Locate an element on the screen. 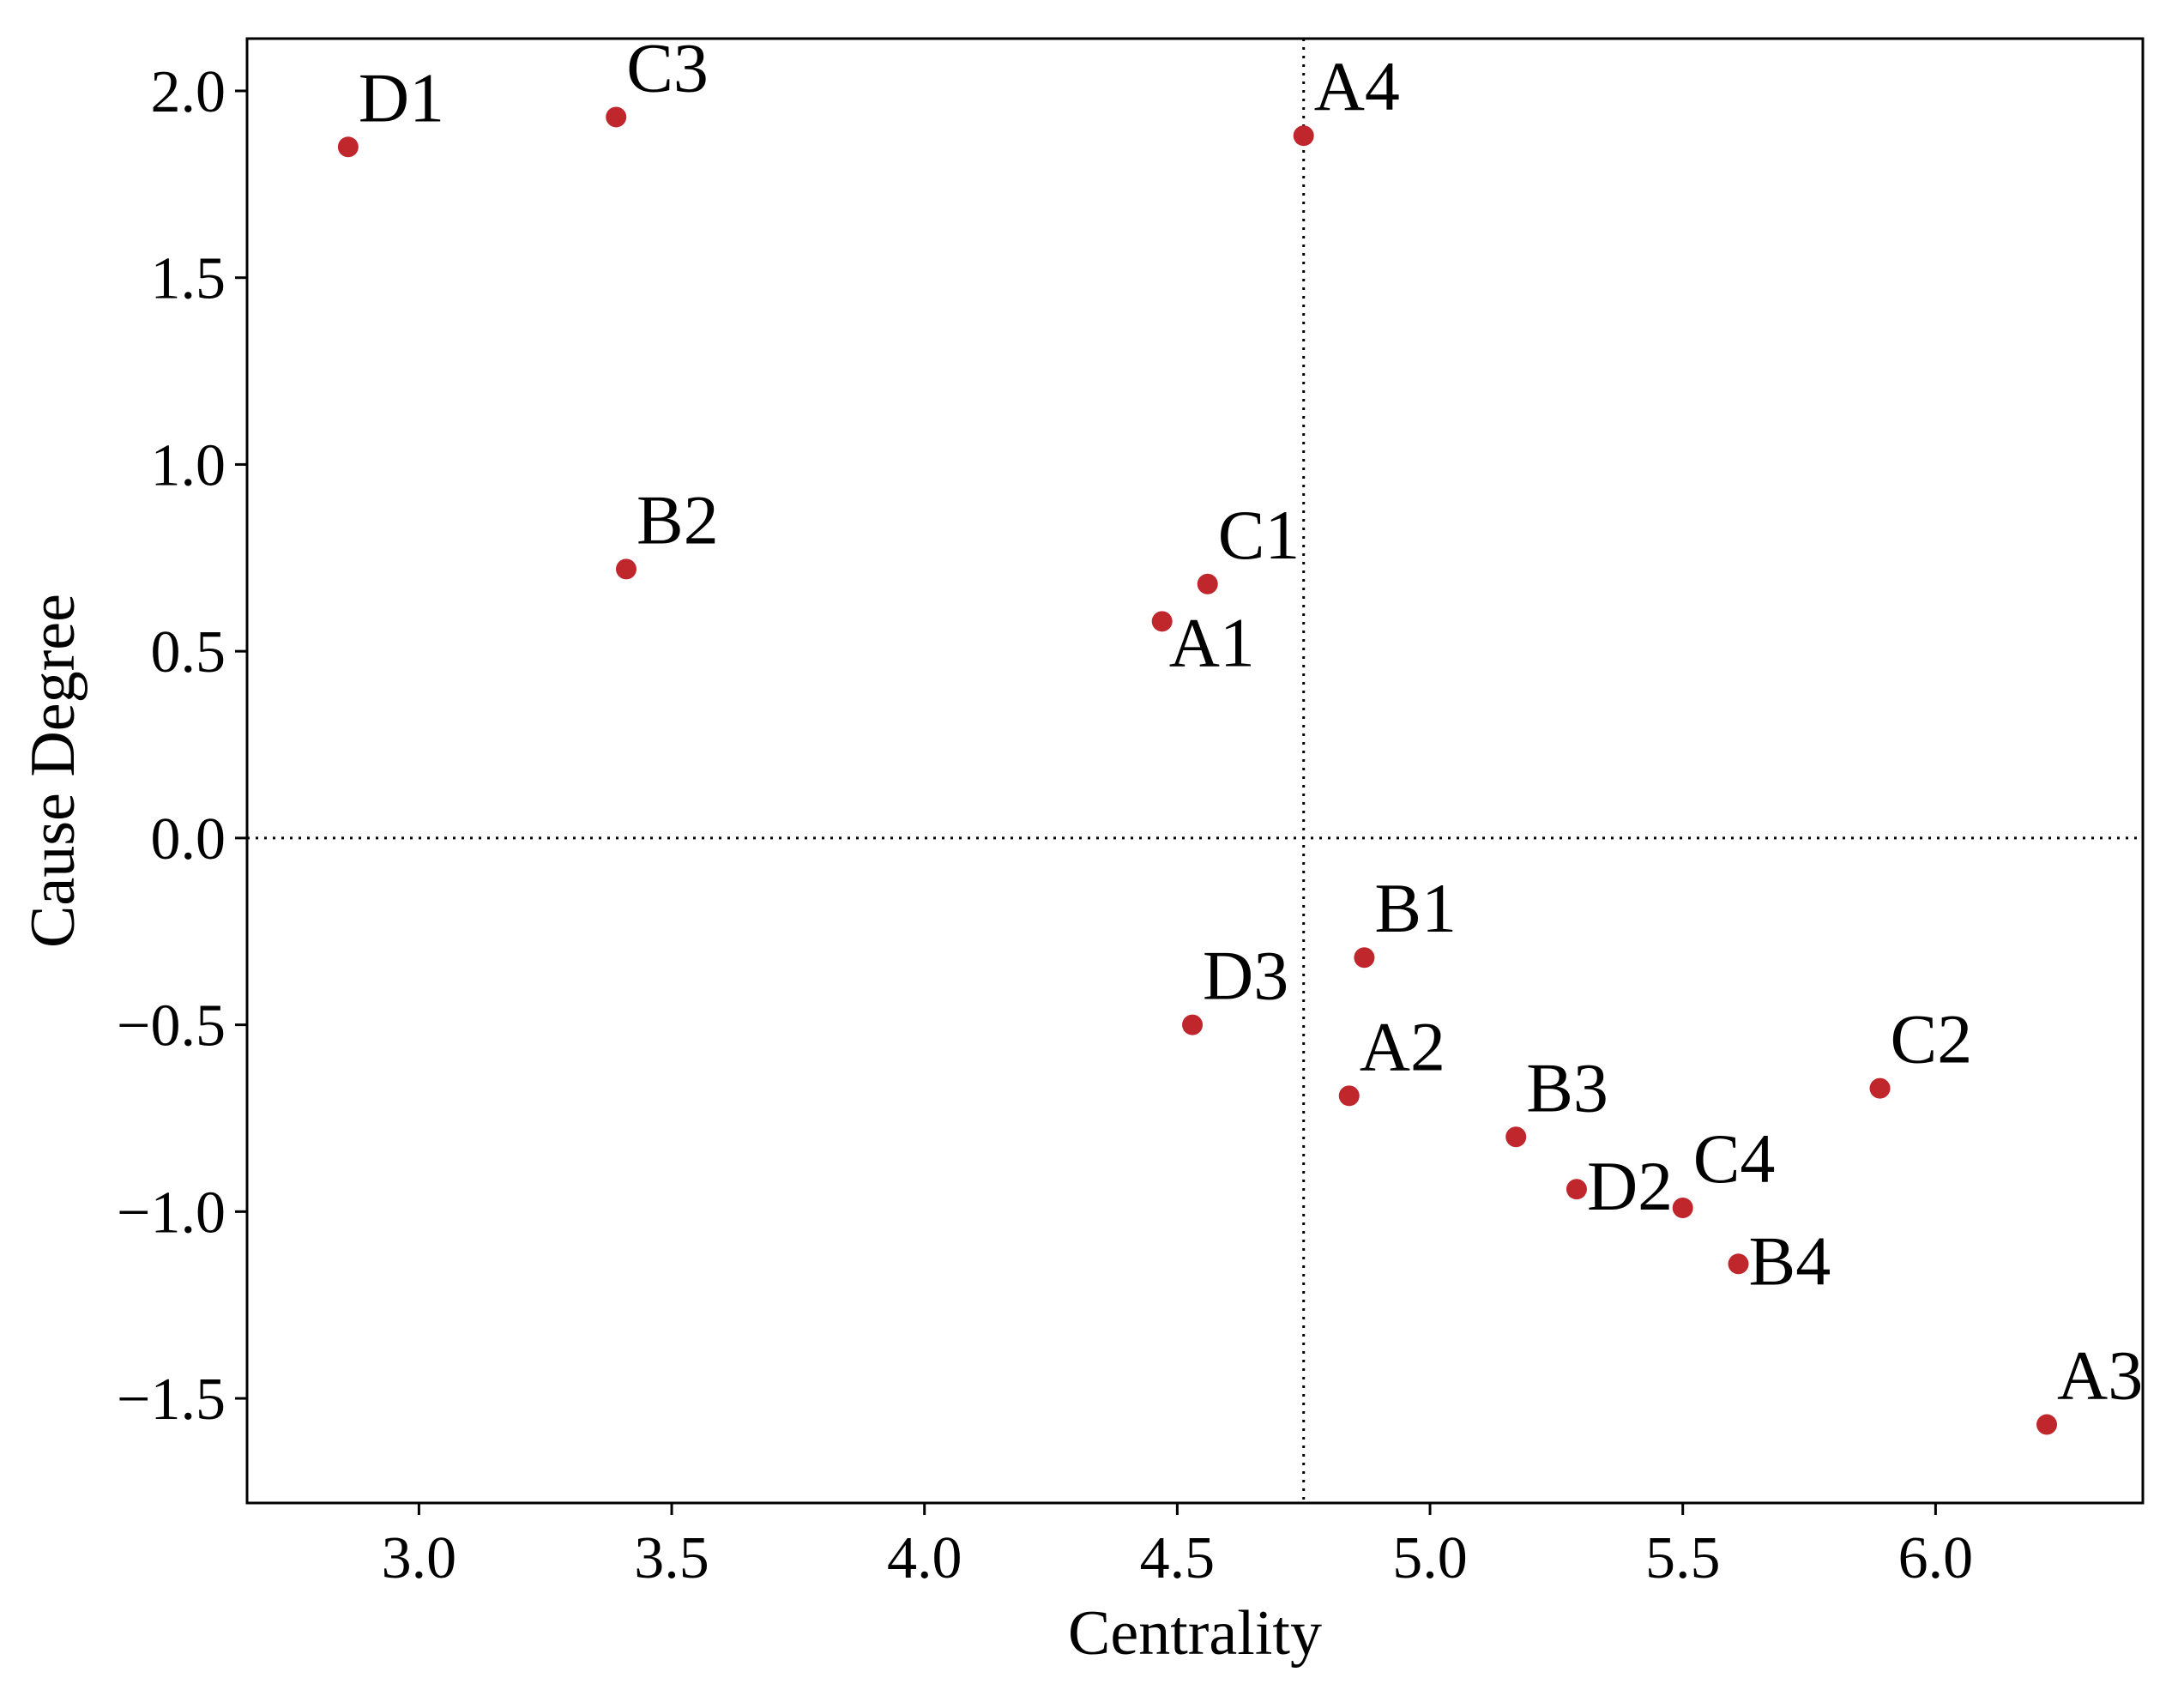 This screenshot has height=1696, width=2184. y-axis-label: Cause Degree is located at coordinates (53, 771).